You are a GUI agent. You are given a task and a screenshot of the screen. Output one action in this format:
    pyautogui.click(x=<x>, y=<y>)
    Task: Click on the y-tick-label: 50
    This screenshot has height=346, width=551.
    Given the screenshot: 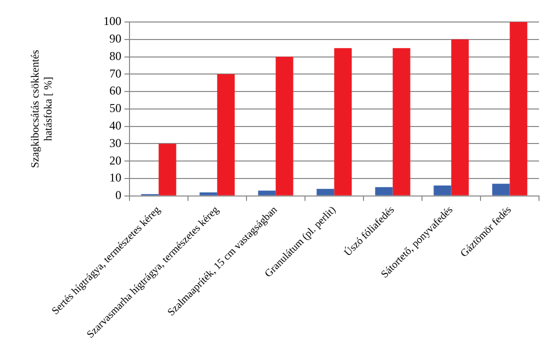 What is the action you would take?
    pyautogui.click(x=115, y=108)
    